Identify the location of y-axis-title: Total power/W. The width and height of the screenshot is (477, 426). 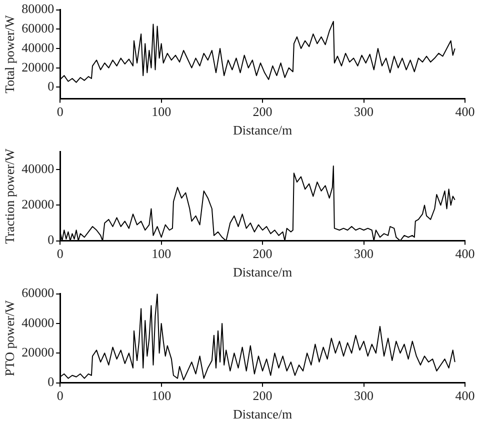
(10, 54).